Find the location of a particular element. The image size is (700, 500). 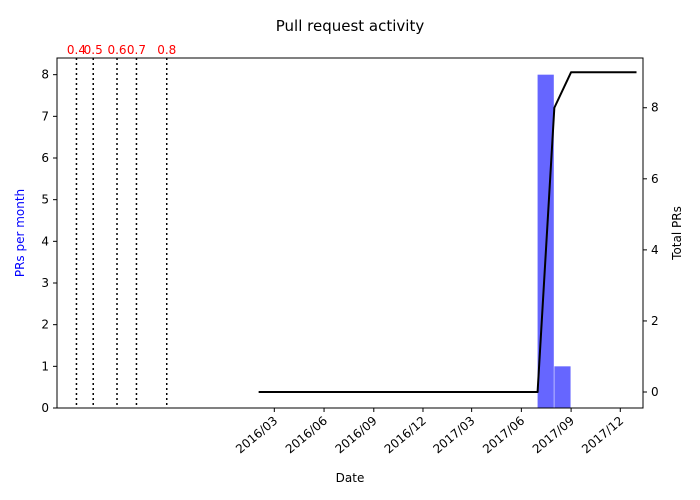

release-label: 0.4 is located at coordinates (76, 50).